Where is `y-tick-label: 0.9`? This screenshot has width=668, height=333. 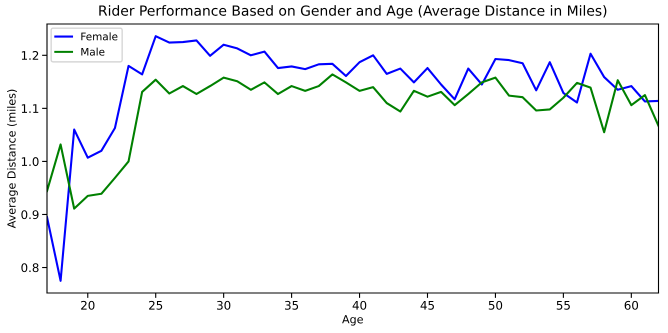
y-tick-label: 0.9 is located at coordinates (30, 215).